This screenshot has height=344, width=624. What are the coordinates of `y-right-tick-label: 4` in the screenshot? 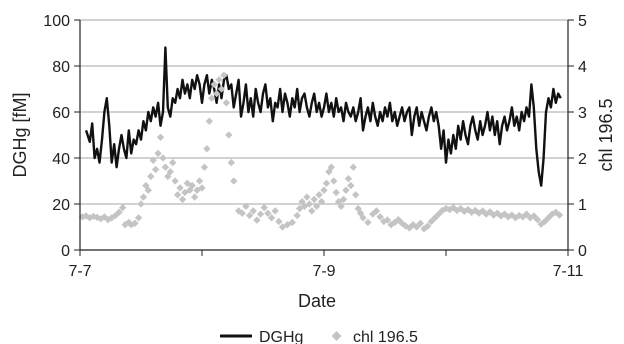 It's located at (582, 67).